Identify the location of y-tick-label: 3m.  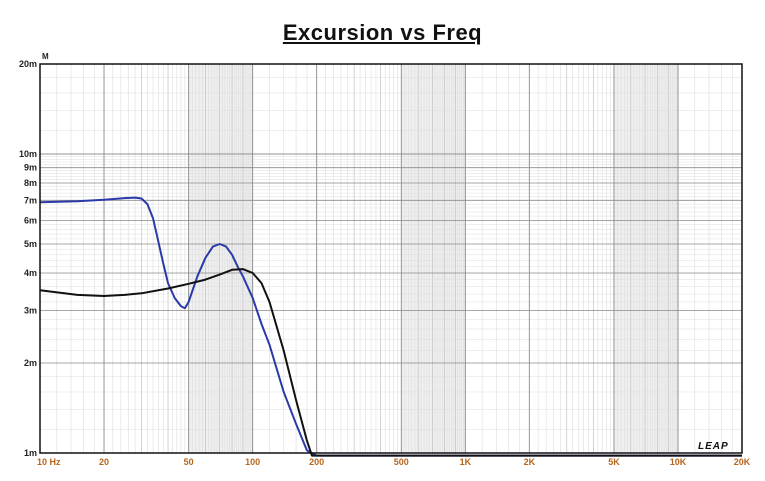
(30, 310).